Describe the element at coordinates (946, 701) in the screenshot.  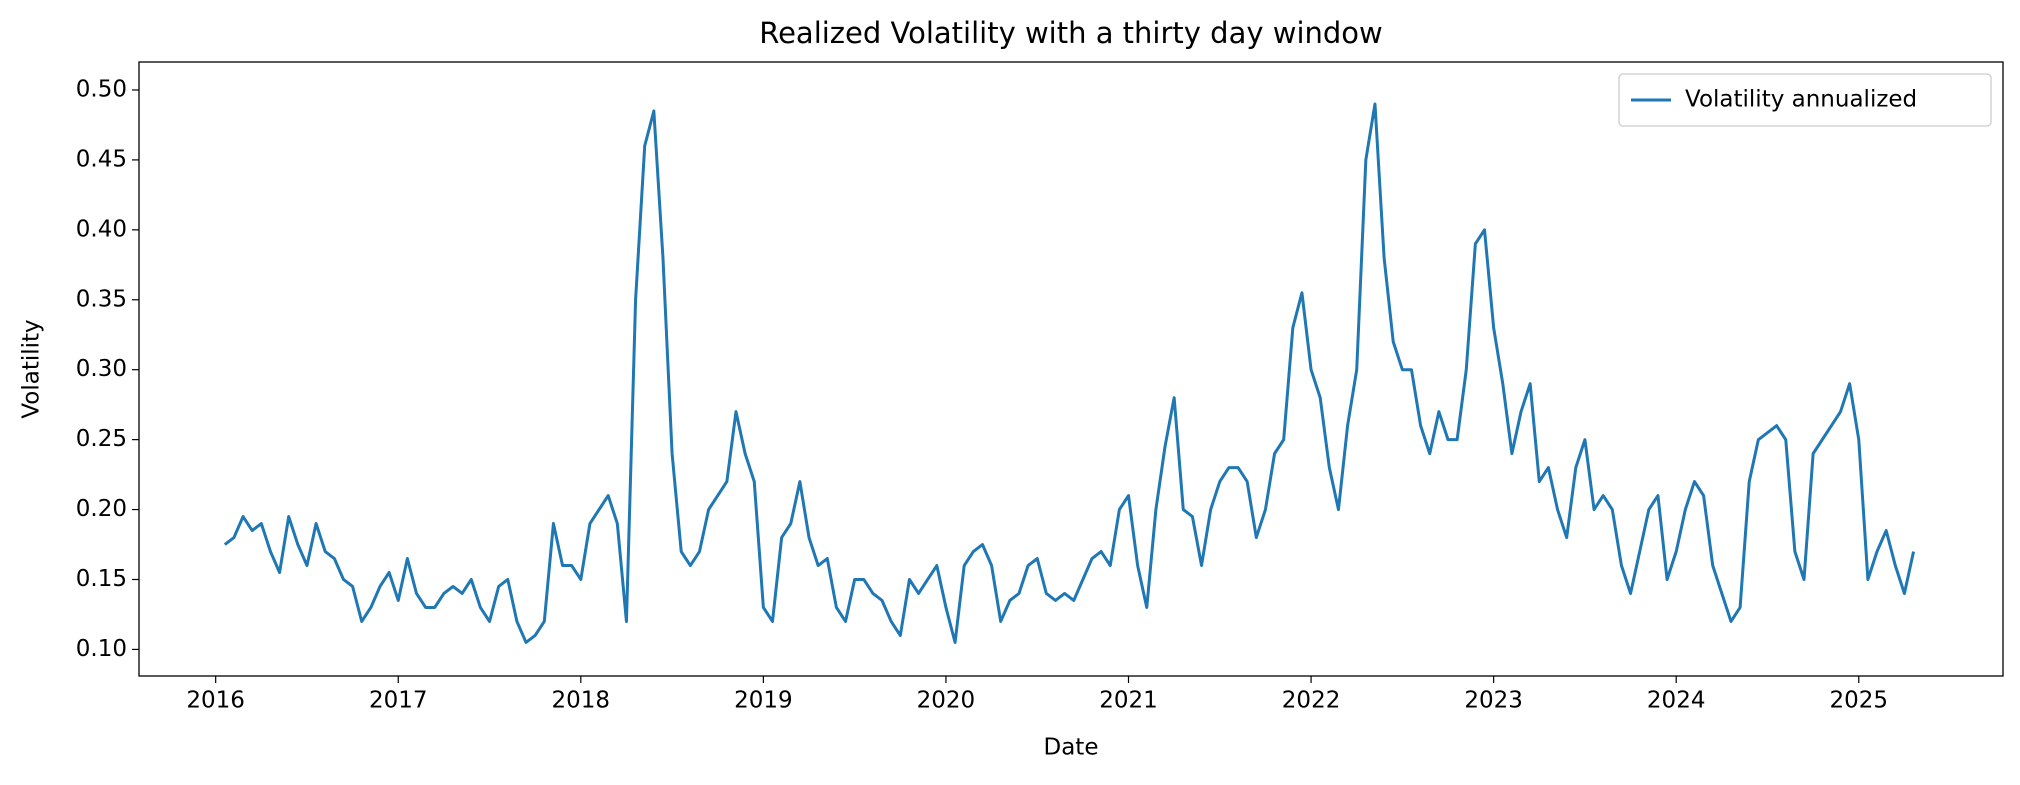
I see `x-tick-label: 2020` at that location.